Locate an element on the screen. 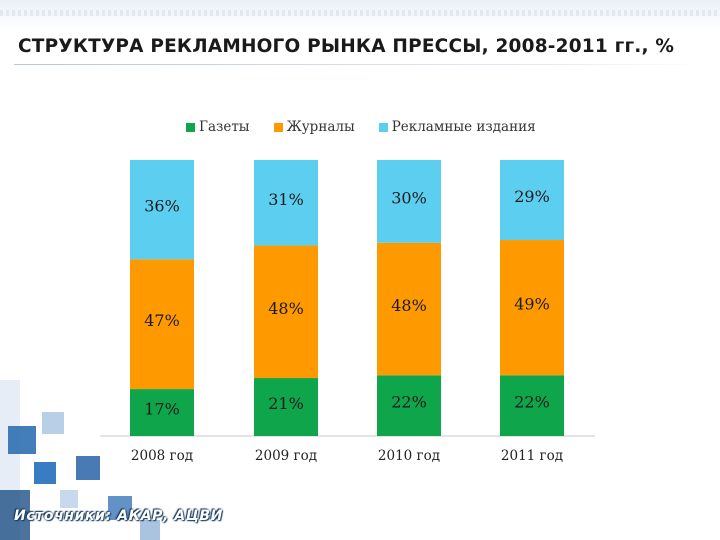  title-divider is located at coordinates (359, 64).